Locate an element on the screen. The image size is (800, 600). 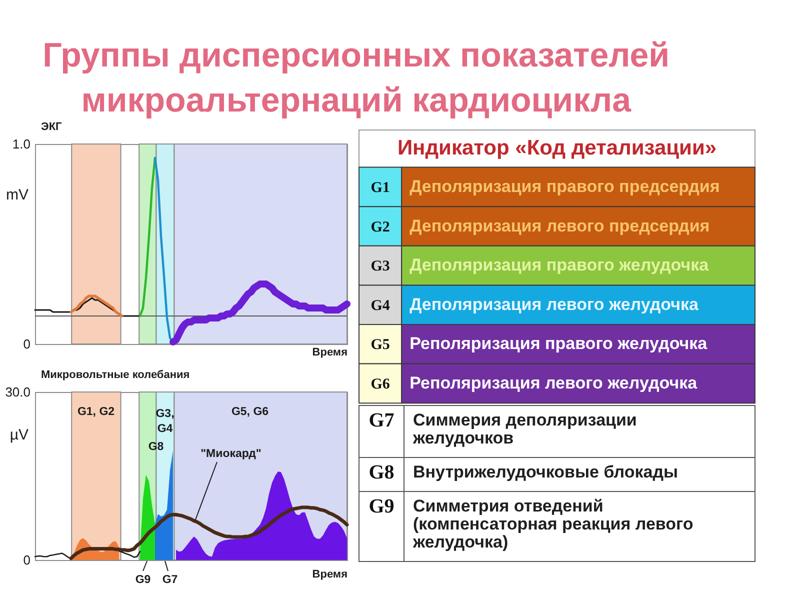
category-label: G7 is located at coordinates (381, 421).